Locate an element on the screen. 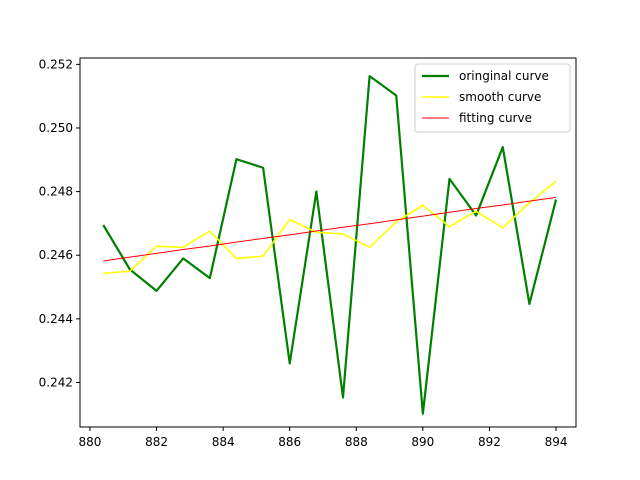 The image size is (640, 480). legend: oringinal curve smooth curve fitting curve is located at coordinates (492, 98).